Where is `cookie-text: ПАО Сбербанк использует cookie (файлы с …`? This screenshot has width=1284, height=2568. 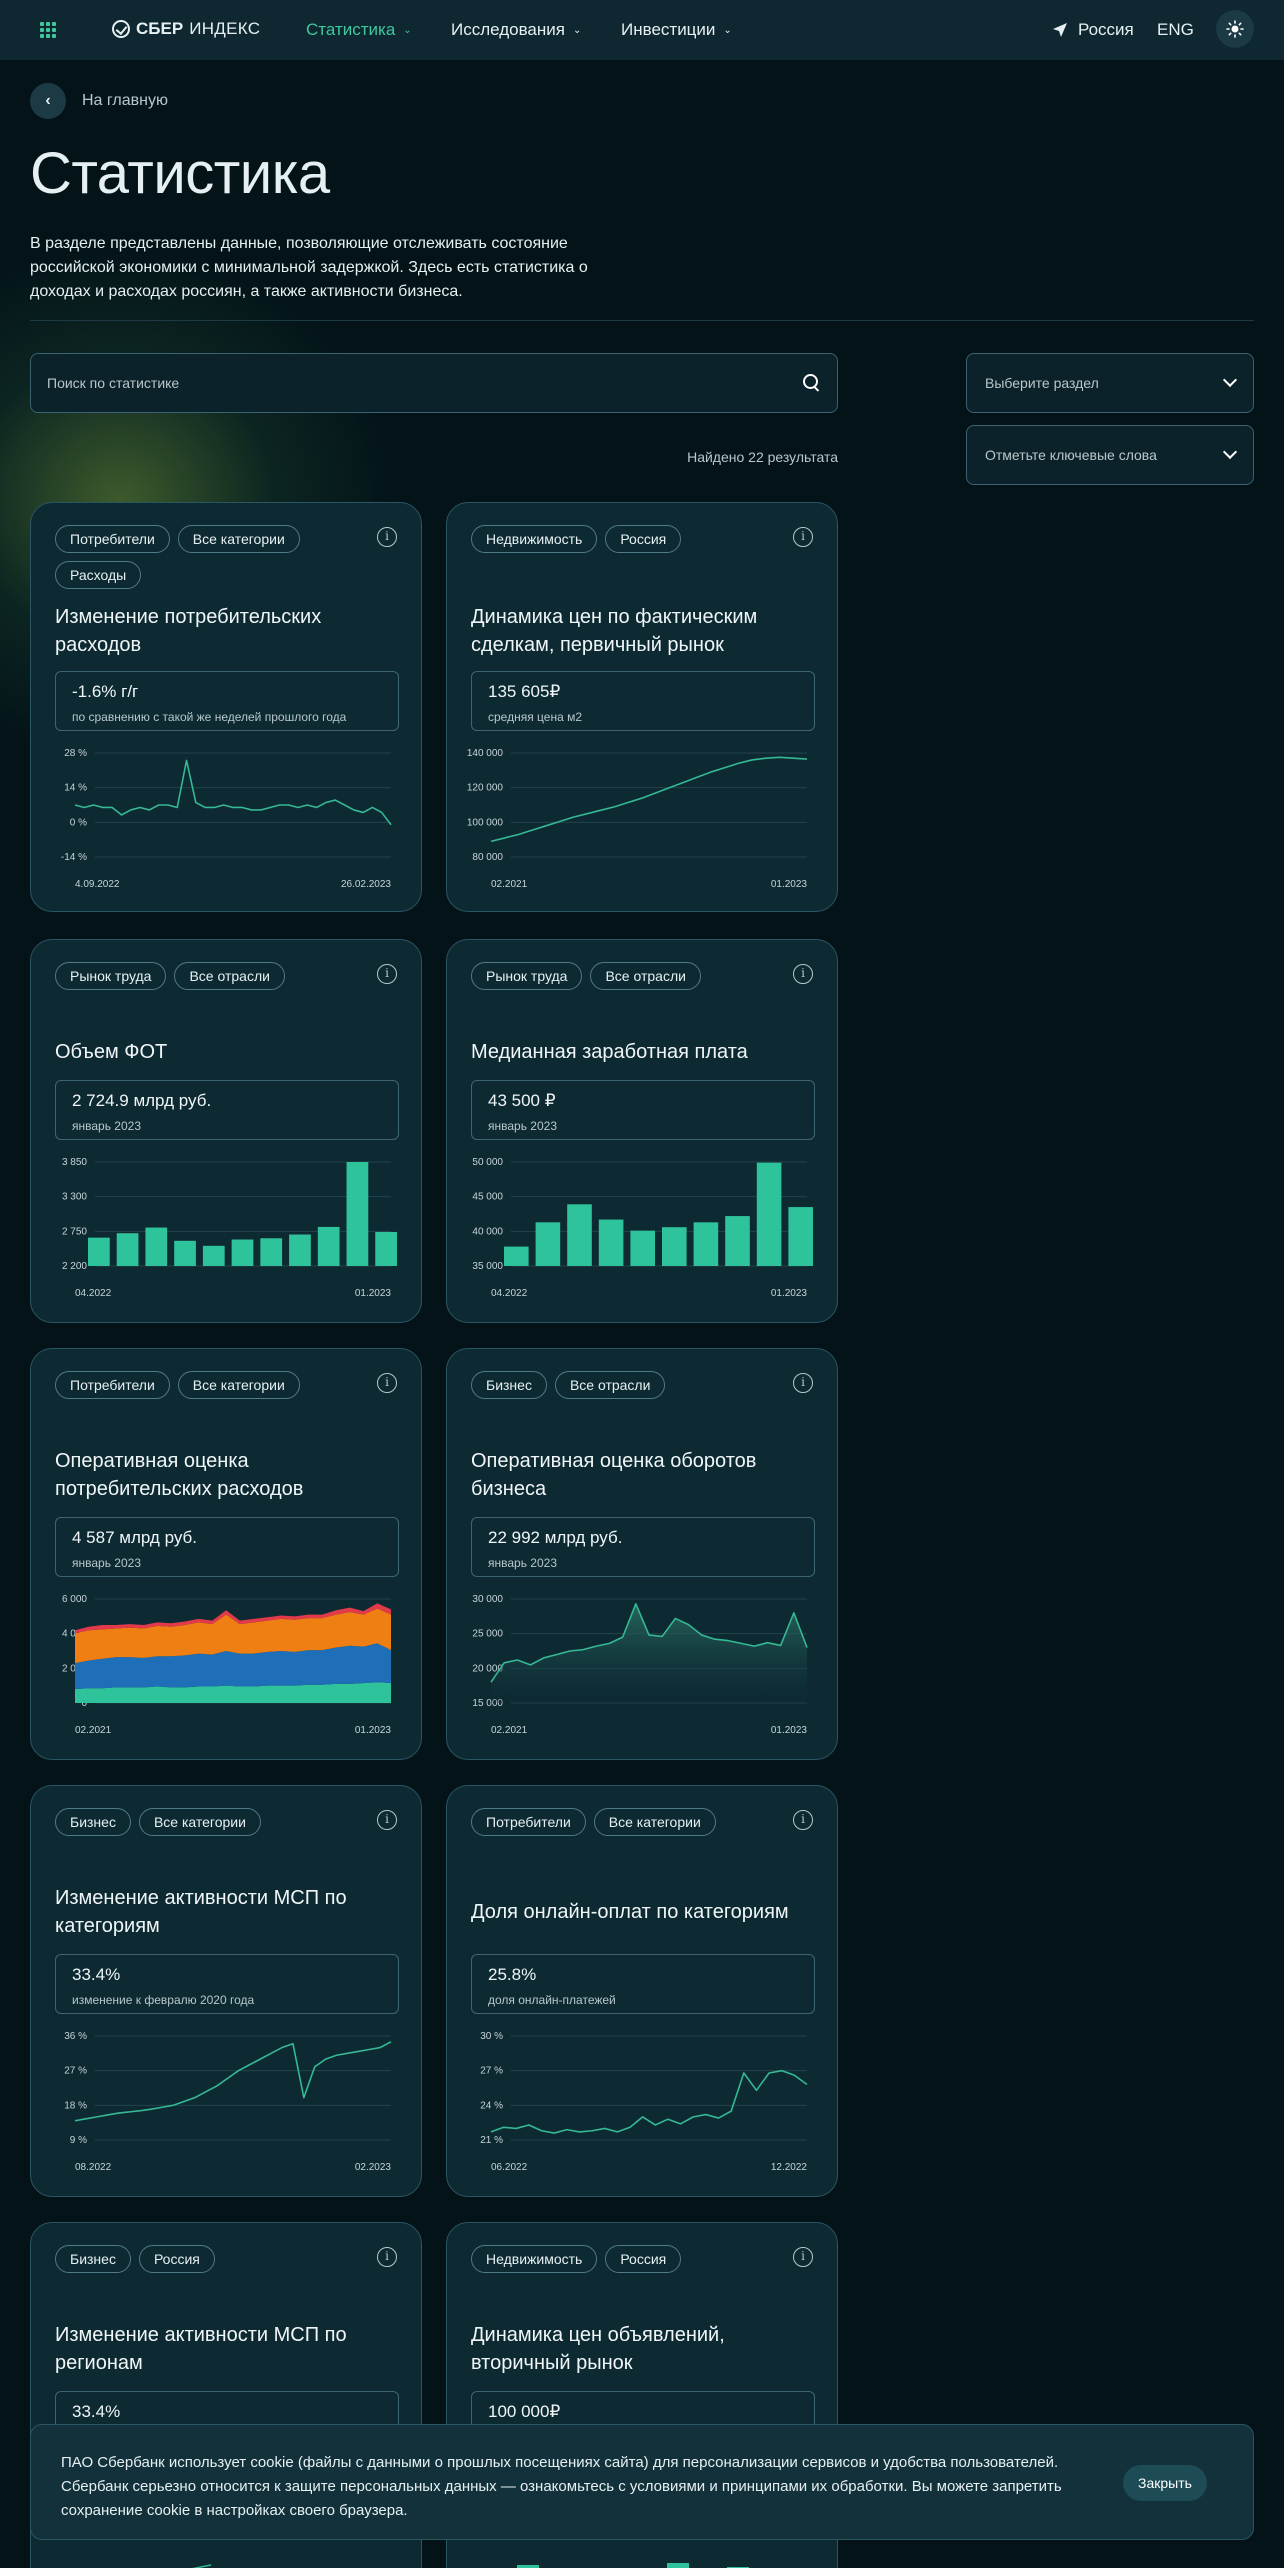 cookie-text: ПАО Сбербанк использует cookie (файлы с … is located at coordinates (561, 2486).